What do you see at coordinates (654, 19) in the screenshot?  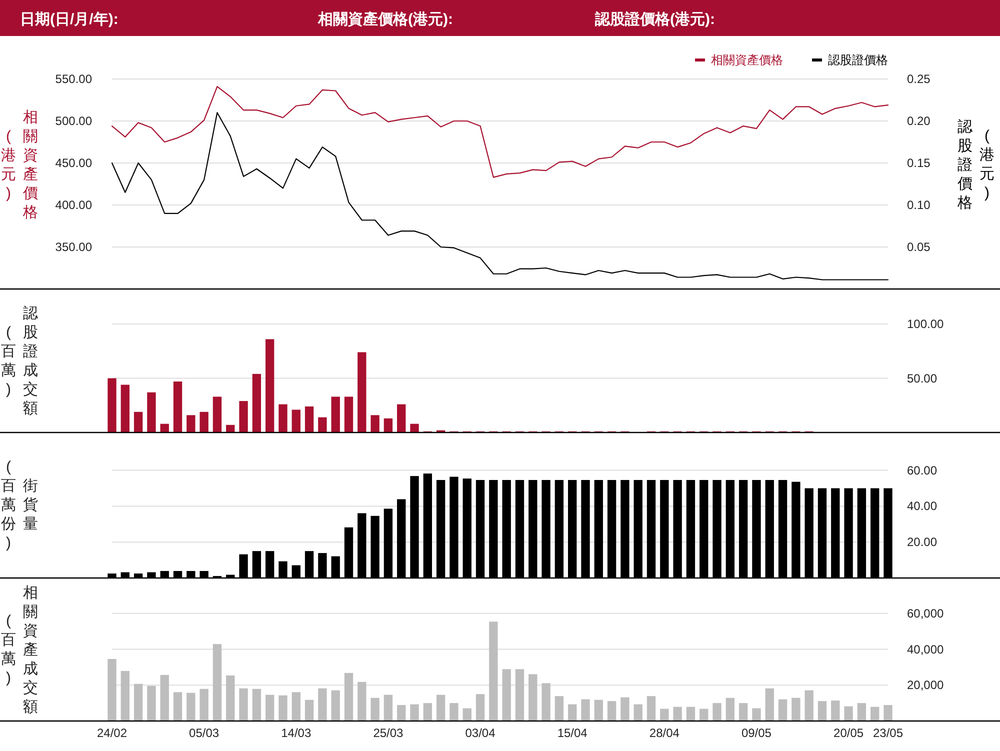 I see `text: 認股證價格(港元):` at bounding box center [654, 19].